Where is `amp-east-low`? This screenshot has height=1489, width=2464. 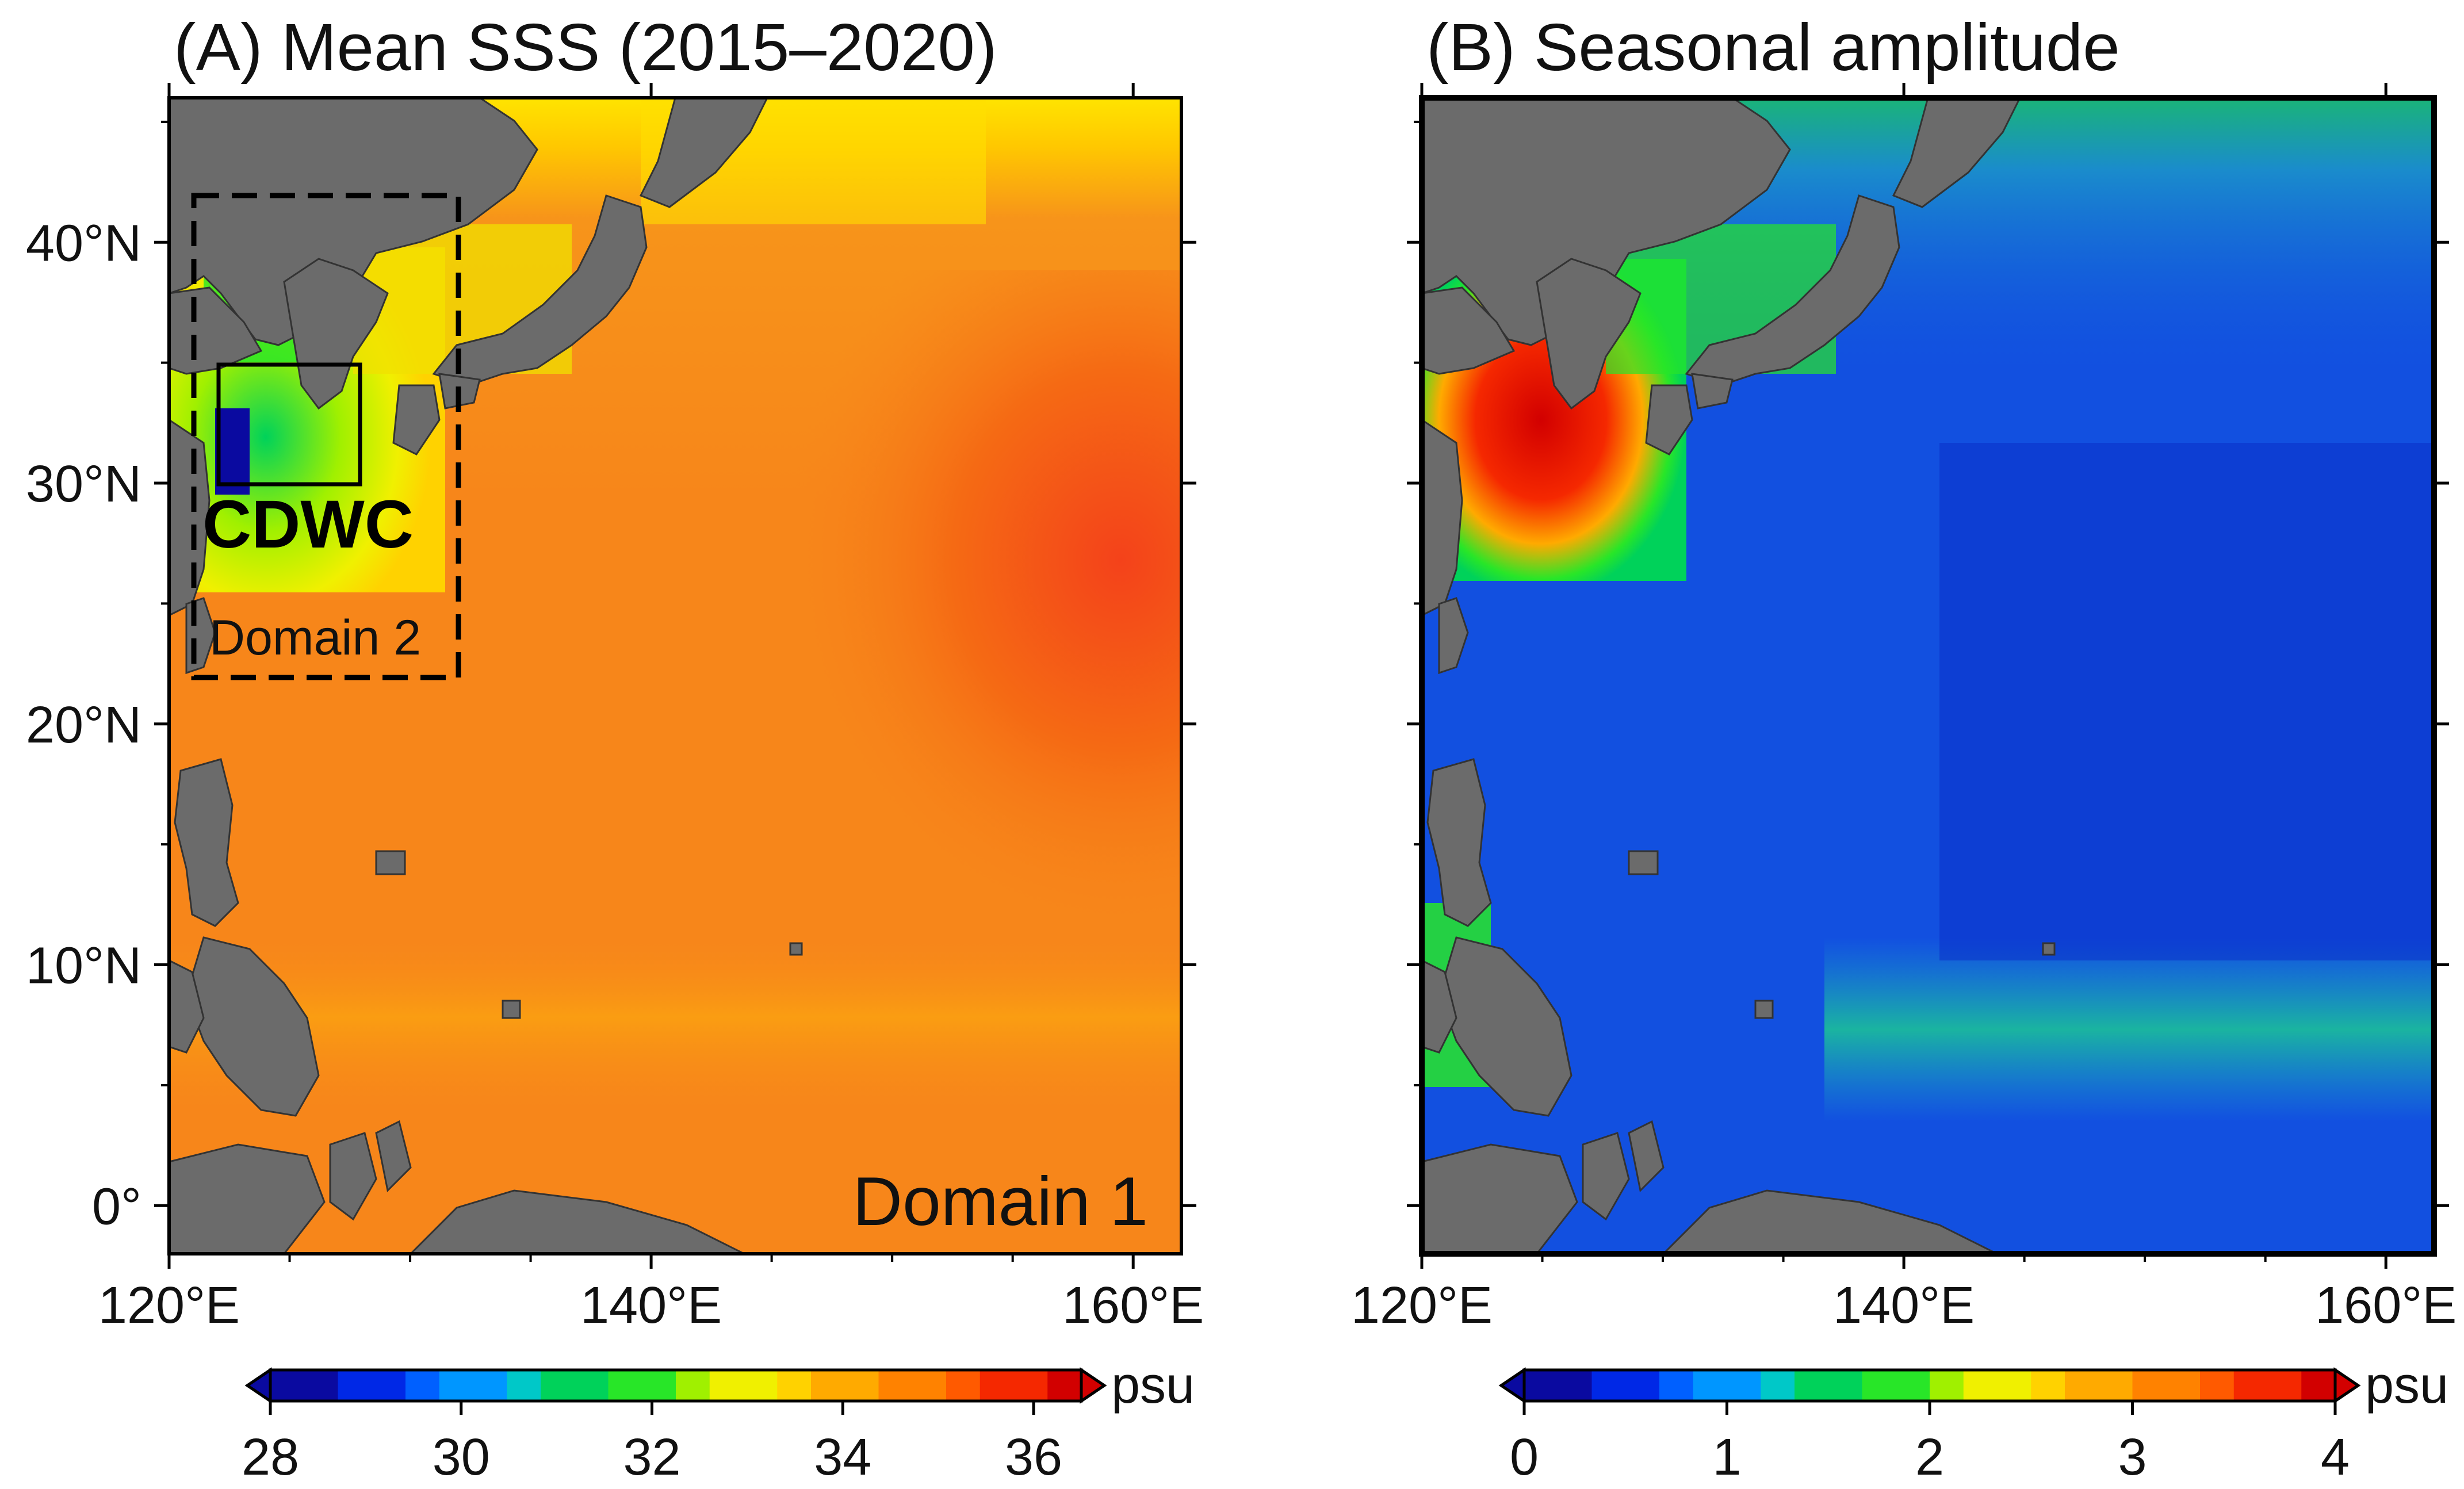 amp-east-low is located at coordinates (2186, 701).